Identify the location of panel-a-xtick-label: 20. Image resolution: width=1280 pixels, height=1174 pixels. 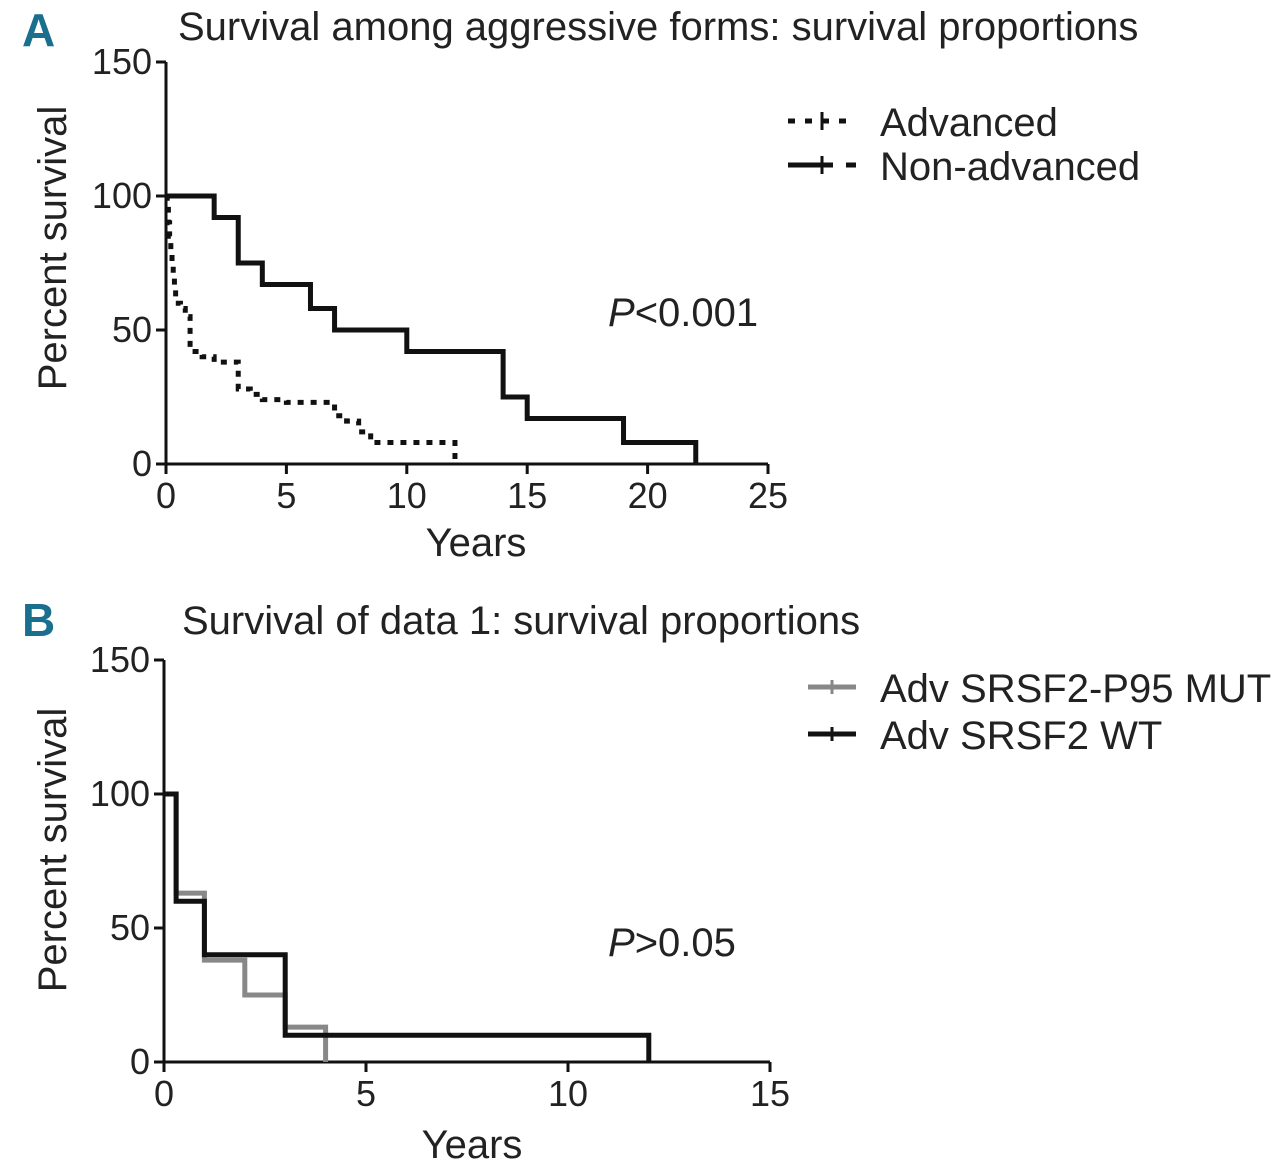
(648, 495).